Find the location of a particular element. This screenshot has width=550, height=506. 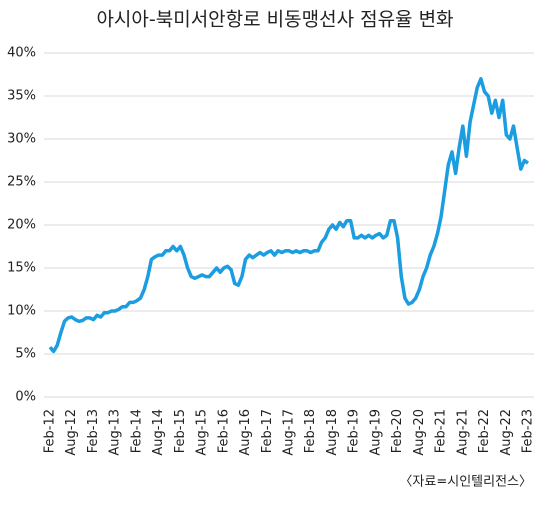

x-tick-label: Feb-13 is located at coordinates (93, 431).